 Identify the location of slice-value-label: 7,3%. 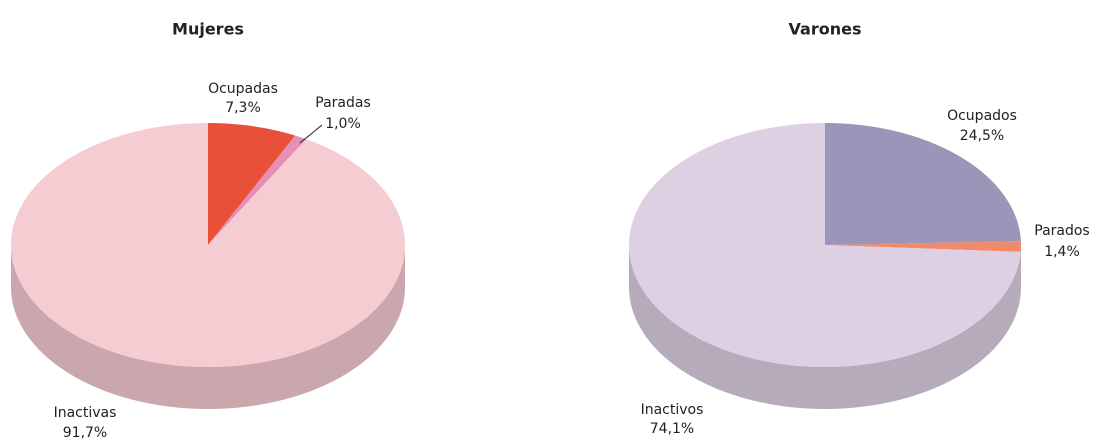
(243, 108).